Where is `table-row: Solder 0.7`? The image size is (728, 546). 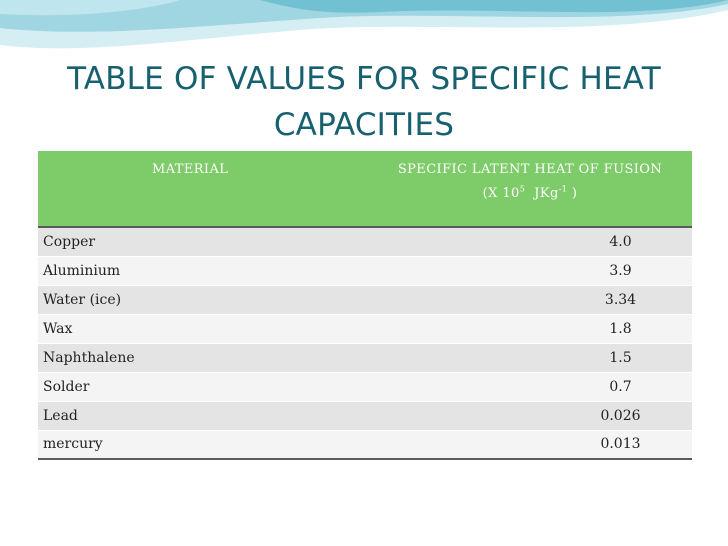
table-row: Solder 0.7 is located at coordinates (365, 387).